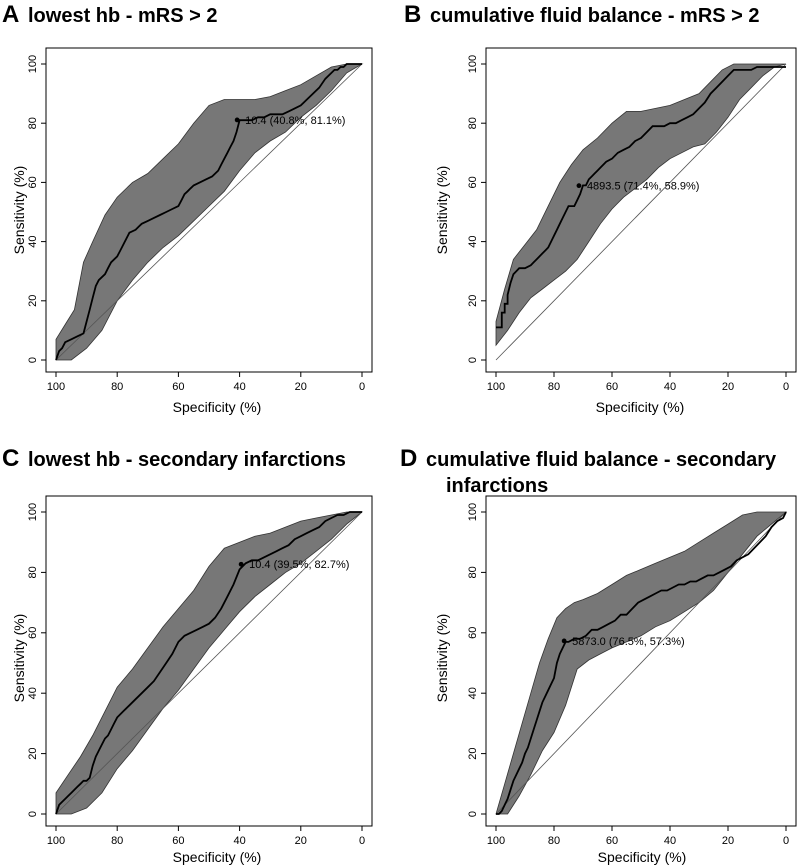 The width and height of the screenshot is (800, 867). I want to click on panel-title-line-2: infarctions, so click(497, 486).